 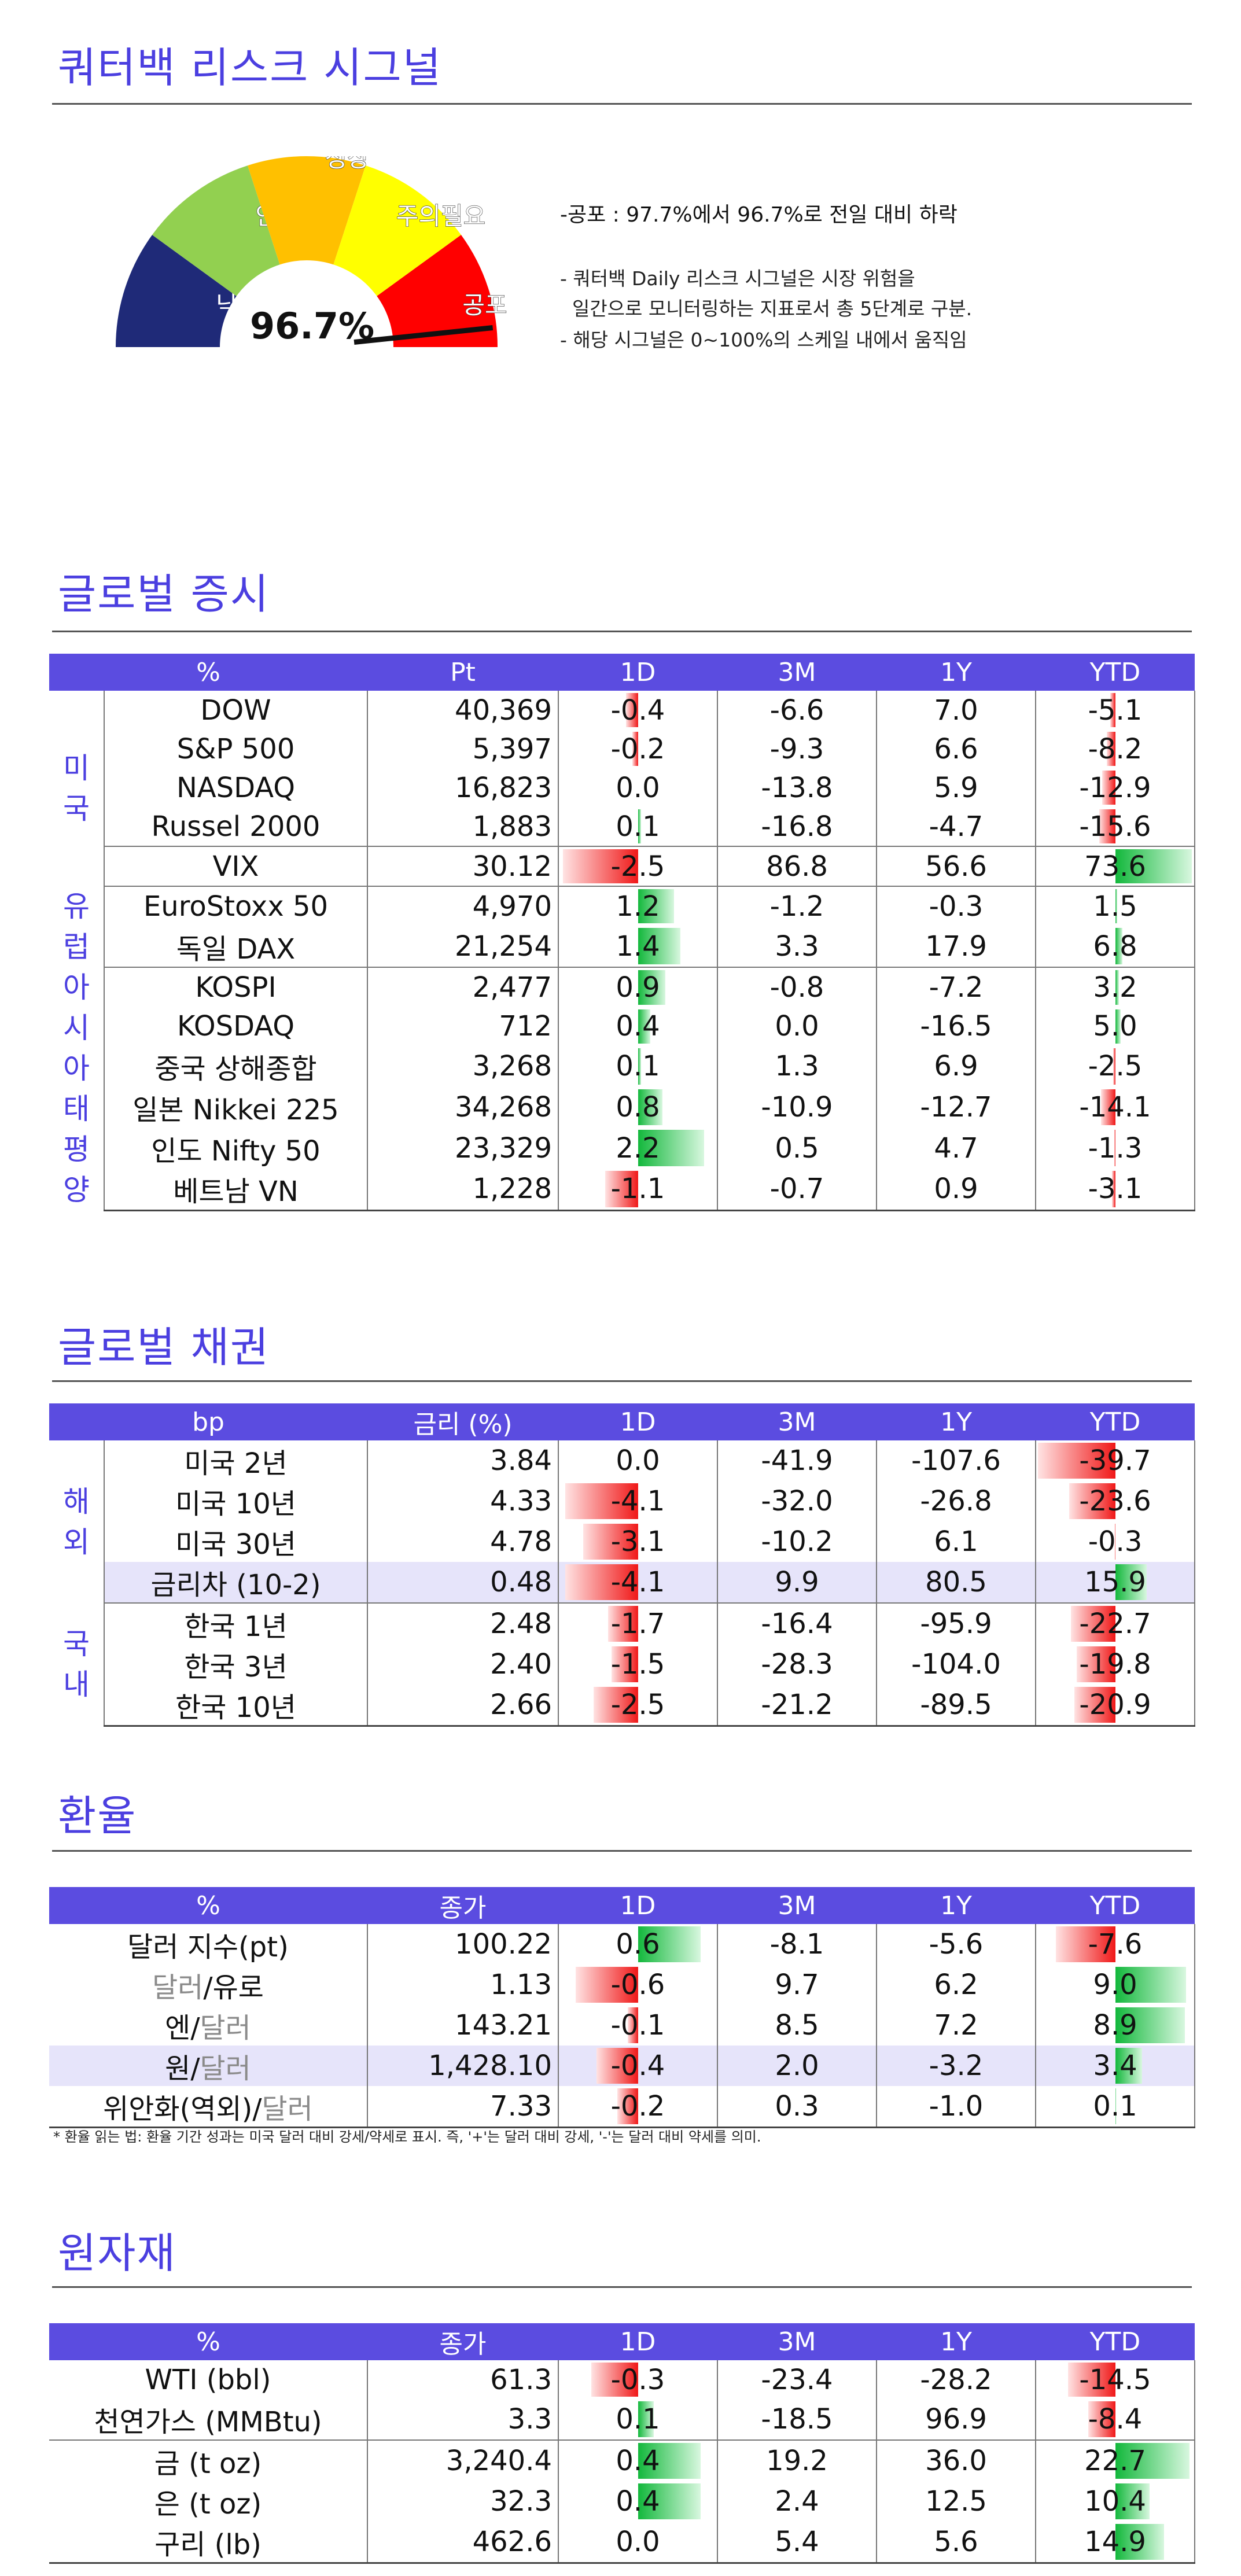 I want to click on bond-row: 한국 10년 2.66 -2.5 -21.2 -89.5 -20.9, so click(x=622, y=1706).